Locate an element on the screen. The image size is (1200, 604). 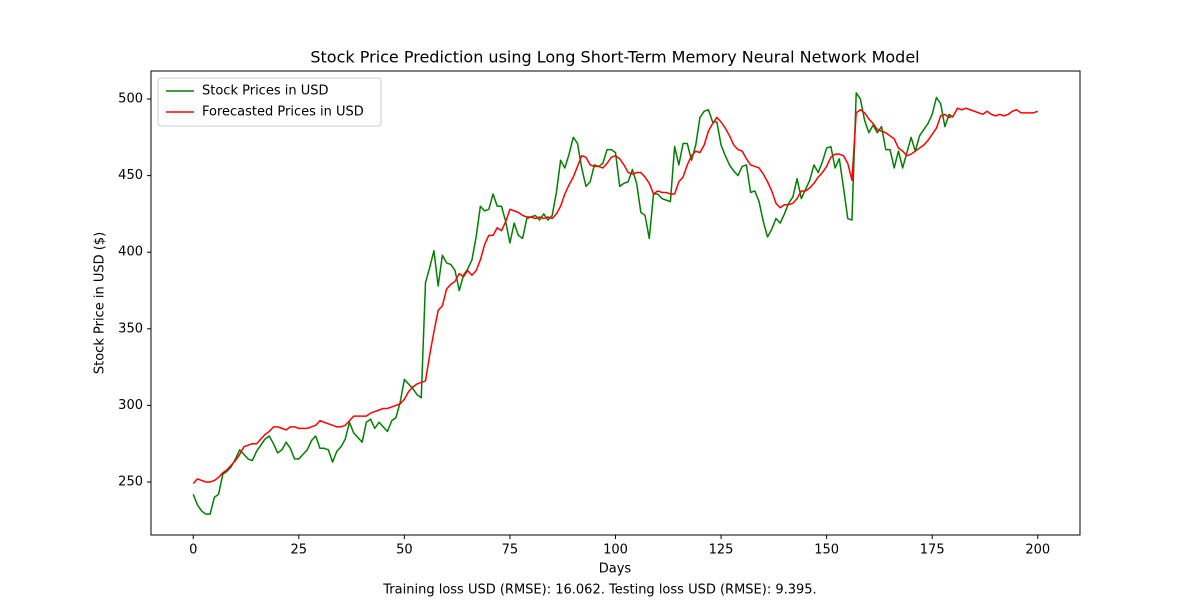
legend-box is located at coordinates (269, 102).